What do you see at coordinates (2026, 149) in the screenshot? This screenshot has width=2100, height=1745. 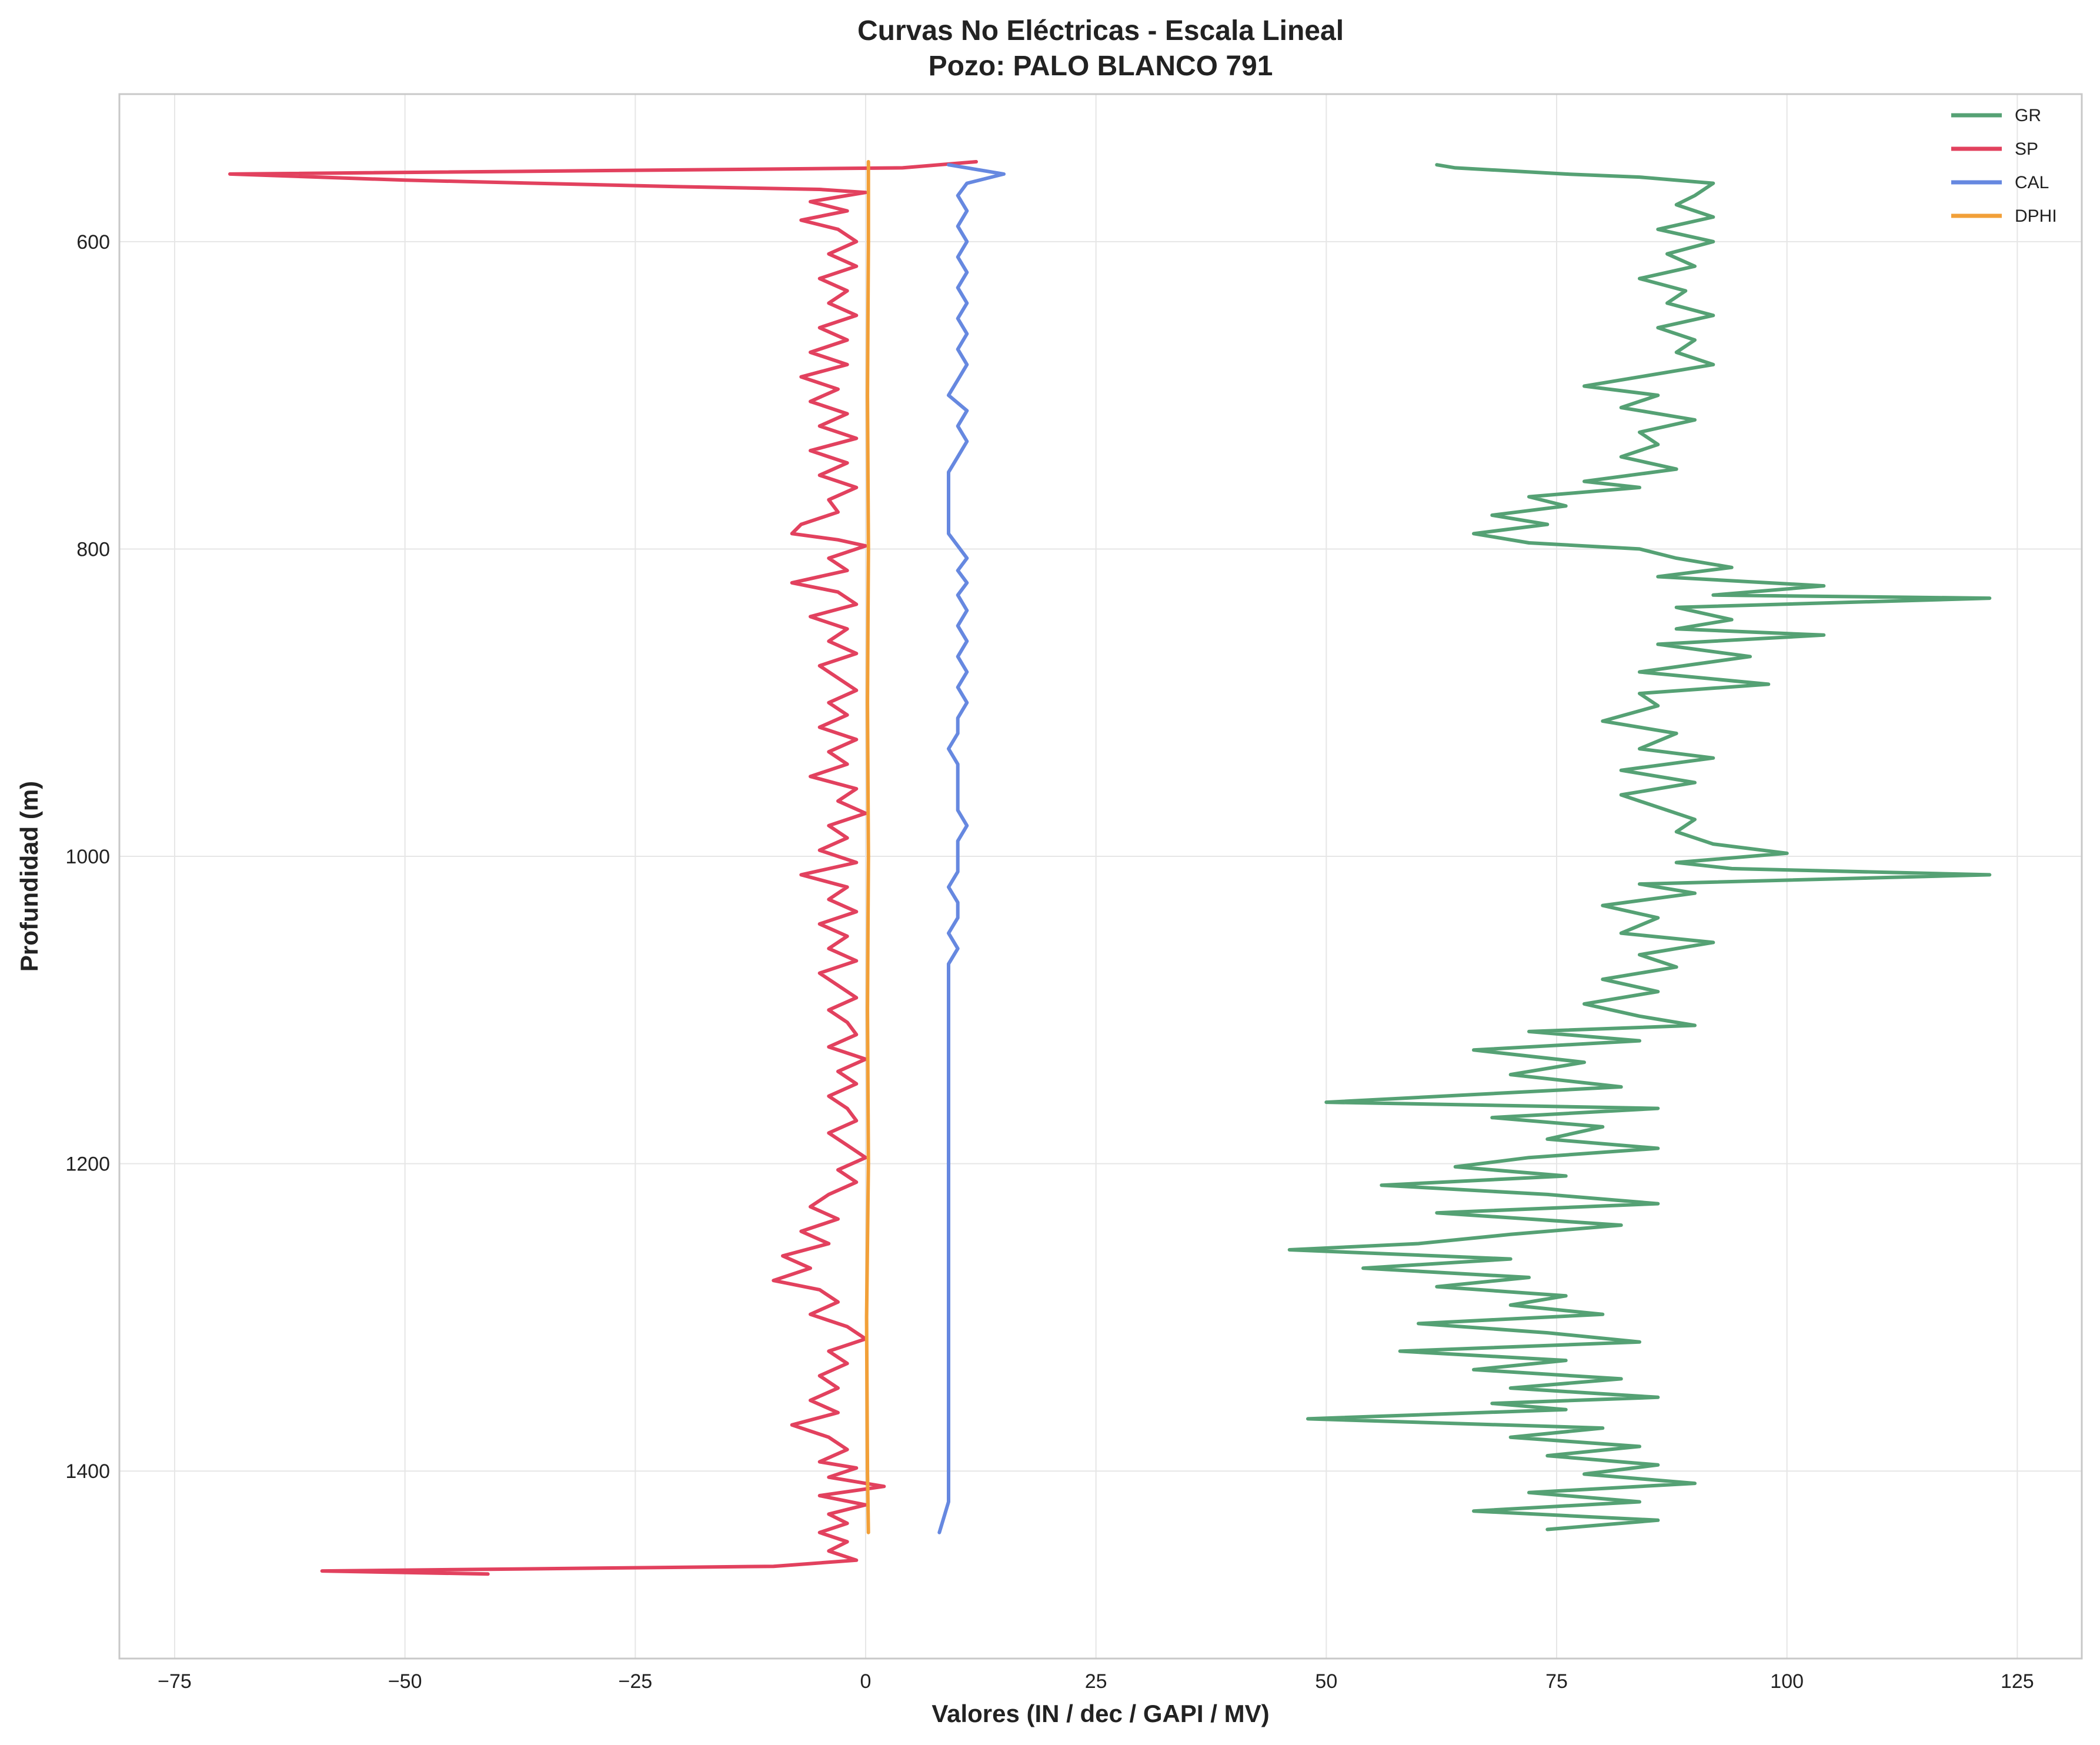 I see `legend-label-sp: SP` at bounding box center [2026, 149].